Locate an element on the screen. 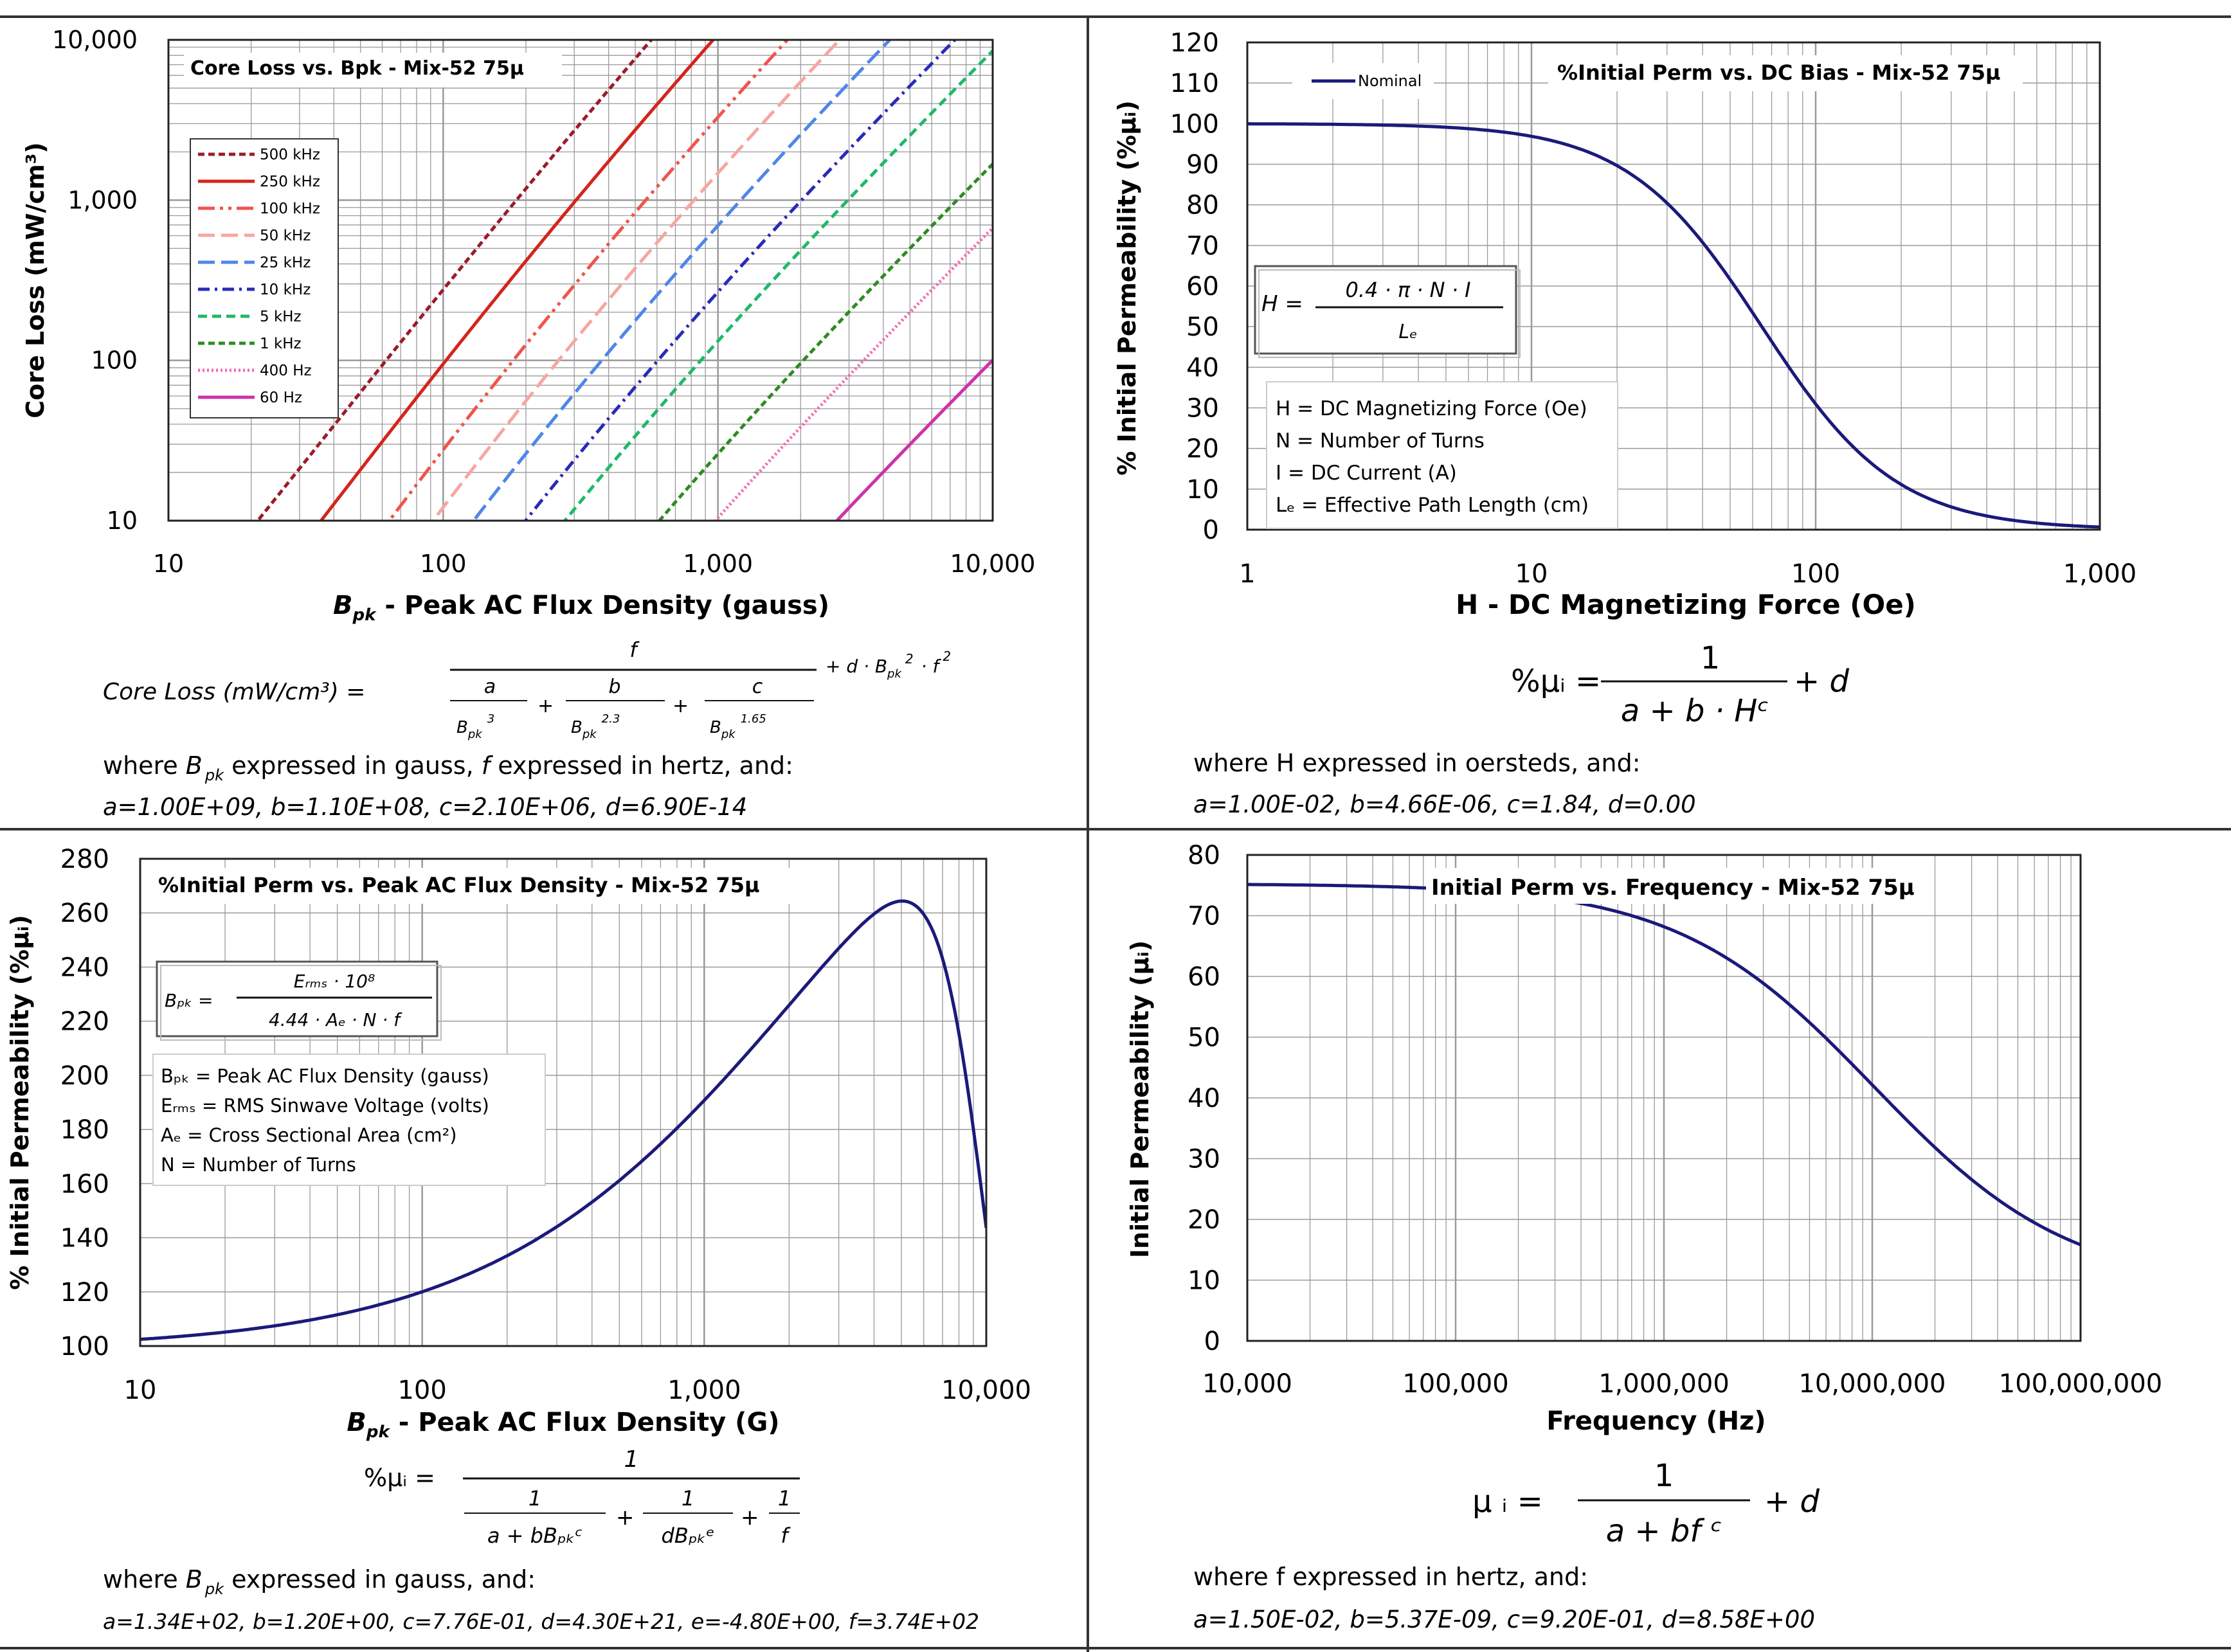  x-tick-label: 1 is located at coordinates (1247, 574).